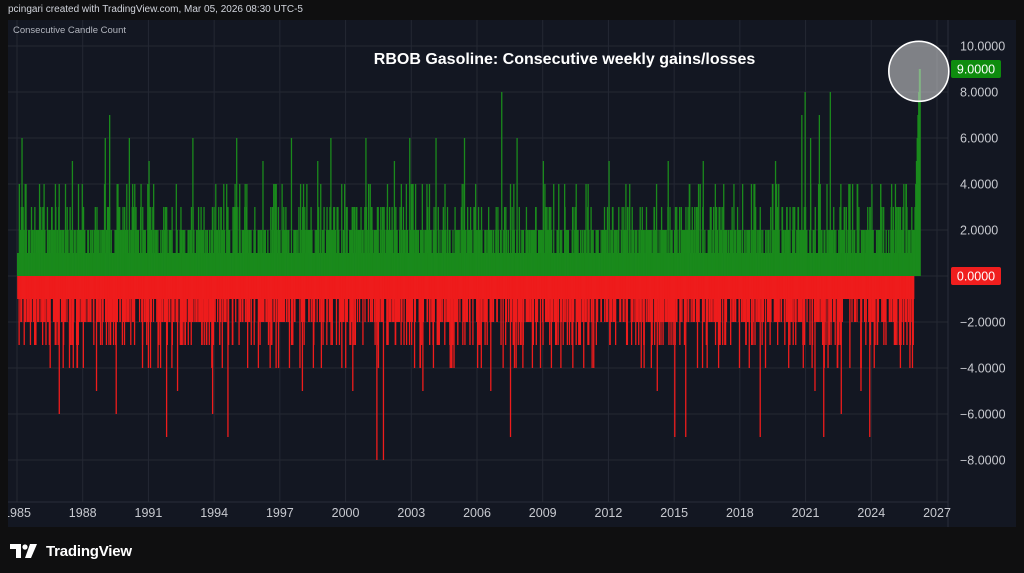 Image resolution: width=1024 pixels, height=573 pixels. I want to click on indicator-name: Consecutive Candle Count, so click(70, 30).